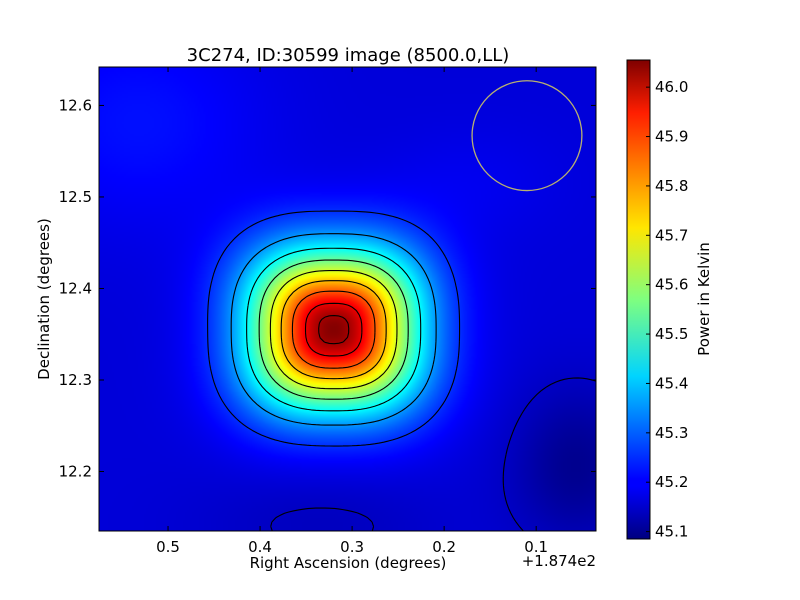  Describe the element at coordinates (638, 299) in the screenshot. I see `colorbar` at that location.